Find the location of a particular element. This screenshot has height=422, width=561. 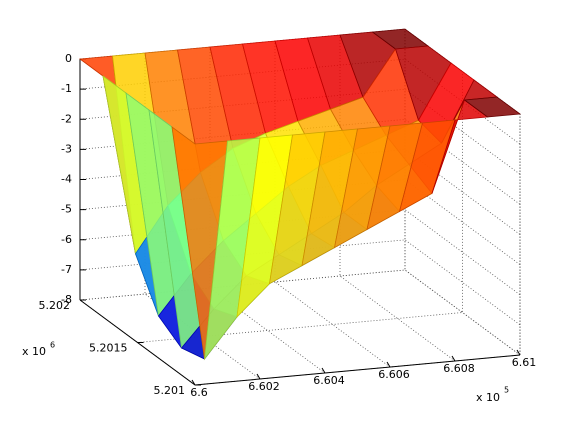

y-tick-label: 5.2015 is located at coordinates (108, 348).